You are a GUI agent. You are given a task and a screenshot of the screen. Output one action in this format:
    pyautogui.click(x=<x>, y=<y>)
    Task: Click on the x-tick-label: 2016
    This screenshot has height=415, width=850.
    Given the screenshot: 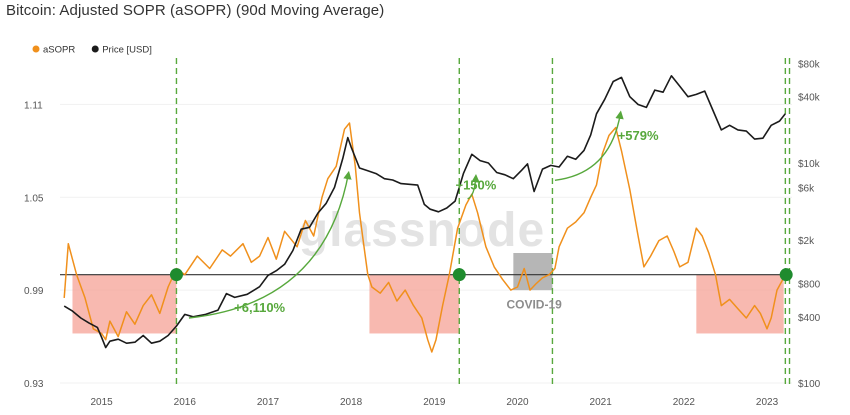 What is the action you would take?
    pyautogui.click(x=185, y=402)
    